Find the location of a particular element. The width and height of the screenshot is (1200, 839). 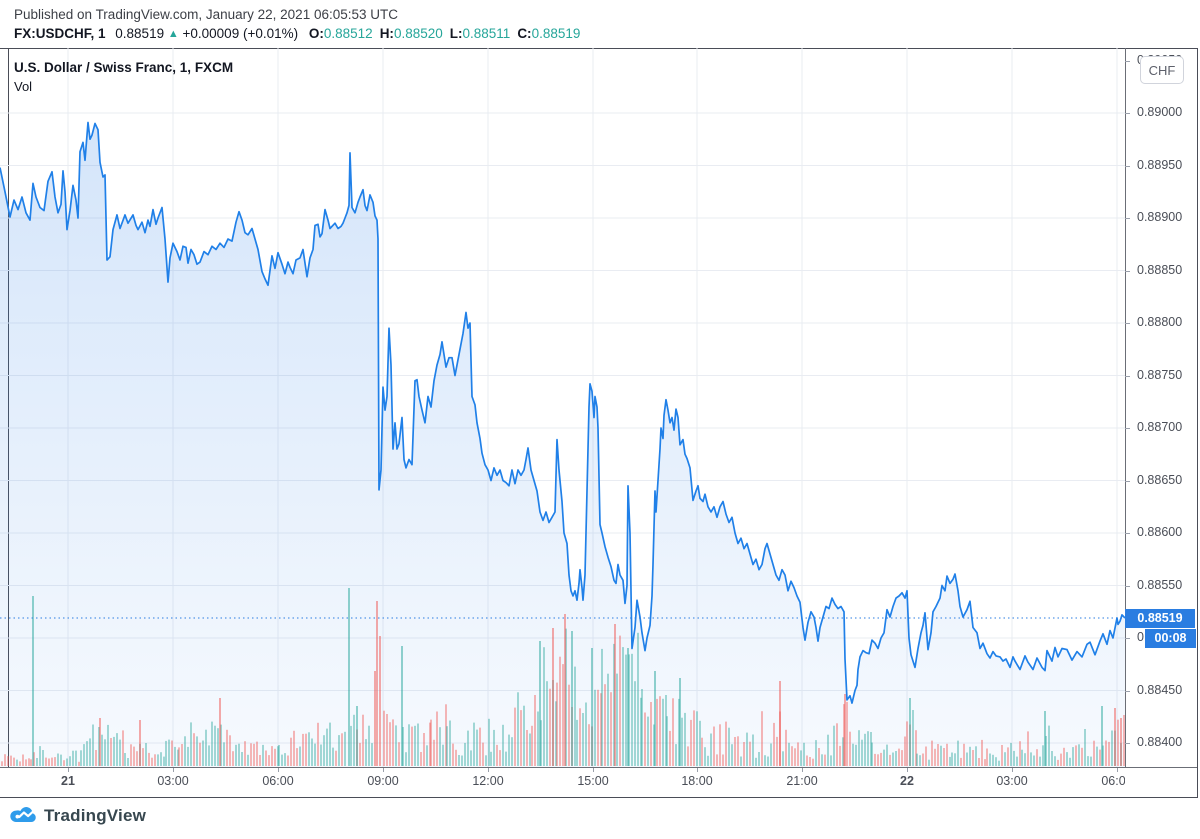

price-axis-label: 0.88550 is located at coordinates (1160, 584).